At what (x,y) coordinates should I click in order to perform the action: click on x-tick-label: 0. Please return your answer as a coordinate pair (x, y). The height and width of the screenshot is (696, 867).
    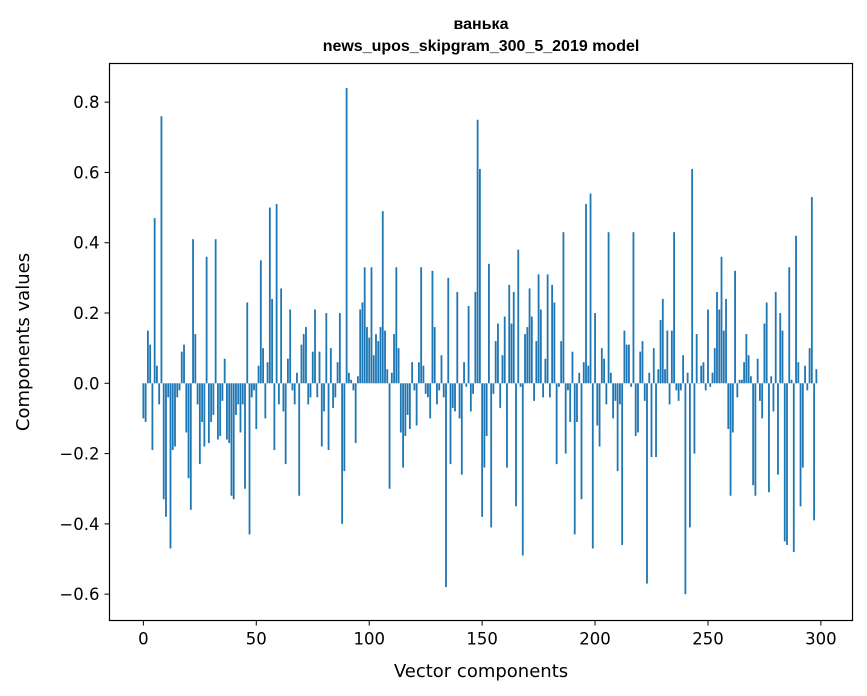
    Looking at the image, I should click on (143, 639).